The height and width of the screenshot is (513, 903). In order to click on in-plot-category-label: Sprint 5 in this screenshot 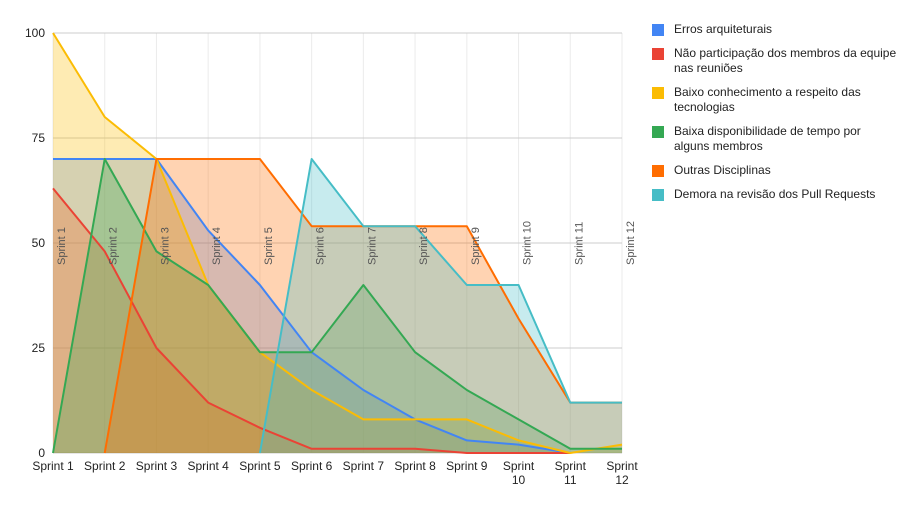, I will do `click(269, 246)`.